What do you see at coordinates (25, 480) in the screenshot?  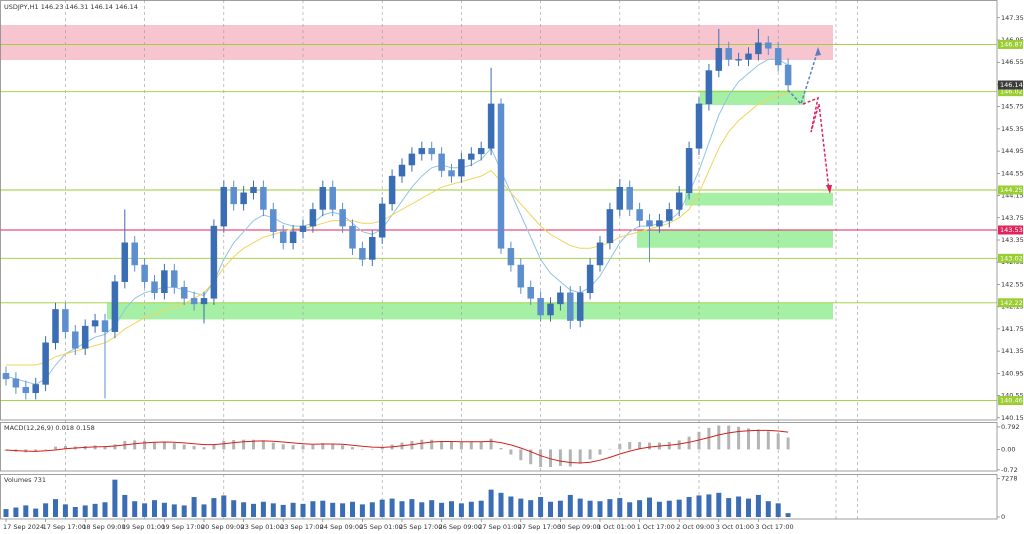 I see `panel-title: Volumes 731` at bounding box center [25, 480].